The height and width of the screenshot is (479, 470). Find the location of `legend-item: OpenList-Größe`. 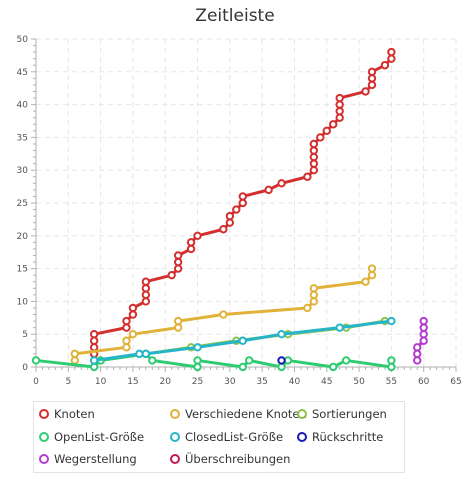

legend-item: OpenList-Größe is located at coordinates (91, 437).